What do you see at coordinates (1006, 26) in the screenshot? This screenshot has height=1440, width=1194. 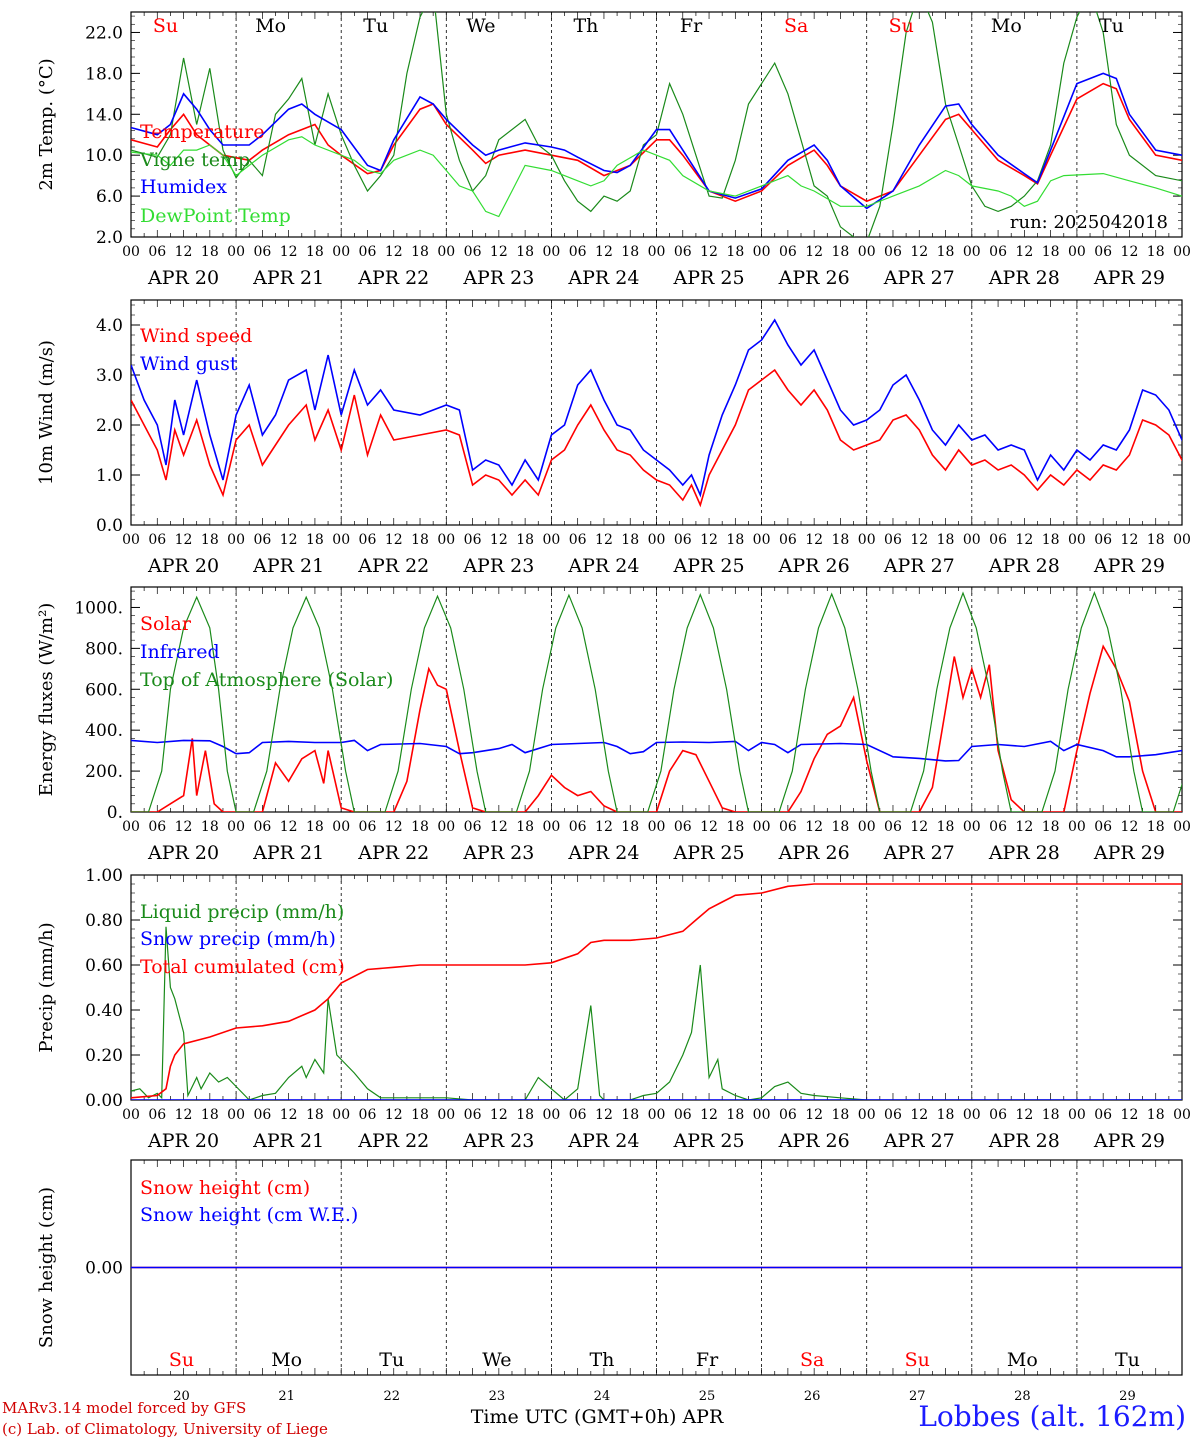 I see `day-name: Mo` at bounding box center [1006, 26].